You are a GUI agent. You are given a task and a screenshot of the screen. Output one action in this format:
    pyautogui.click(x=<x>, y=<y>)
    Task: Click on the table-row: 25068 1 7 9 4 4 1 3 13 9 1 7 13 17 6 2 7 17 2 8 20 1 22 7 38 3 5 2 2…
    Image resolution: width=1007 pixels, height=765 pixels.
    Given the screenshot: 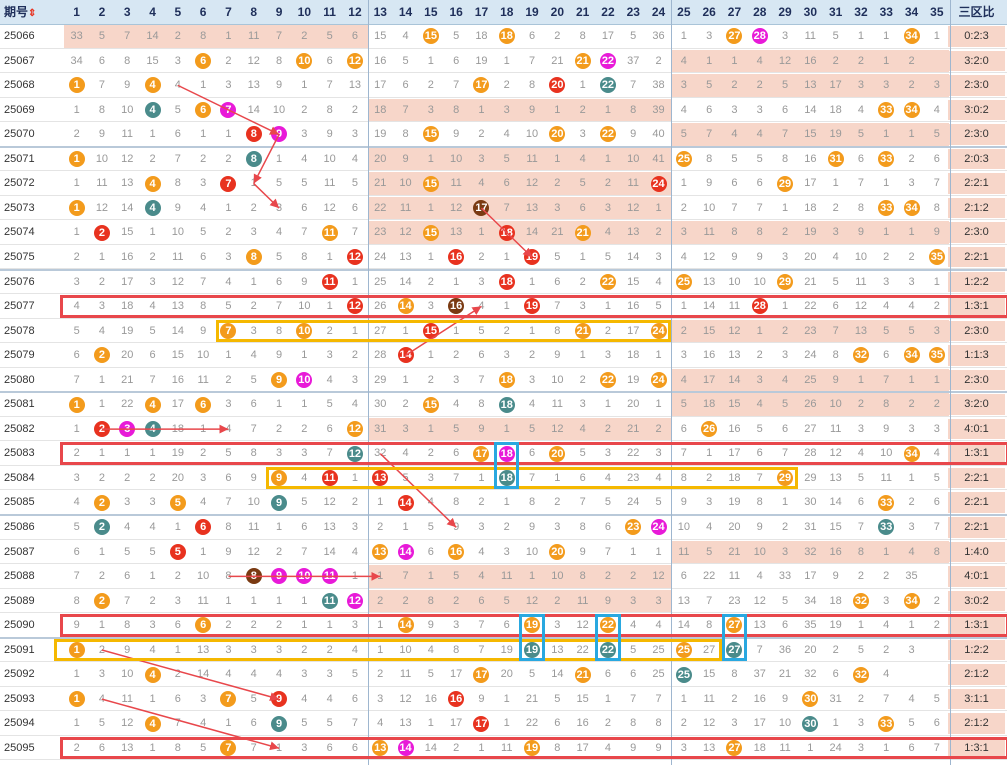 What is the action you would take?
    pyautogui.click(x=503, y=85)
    